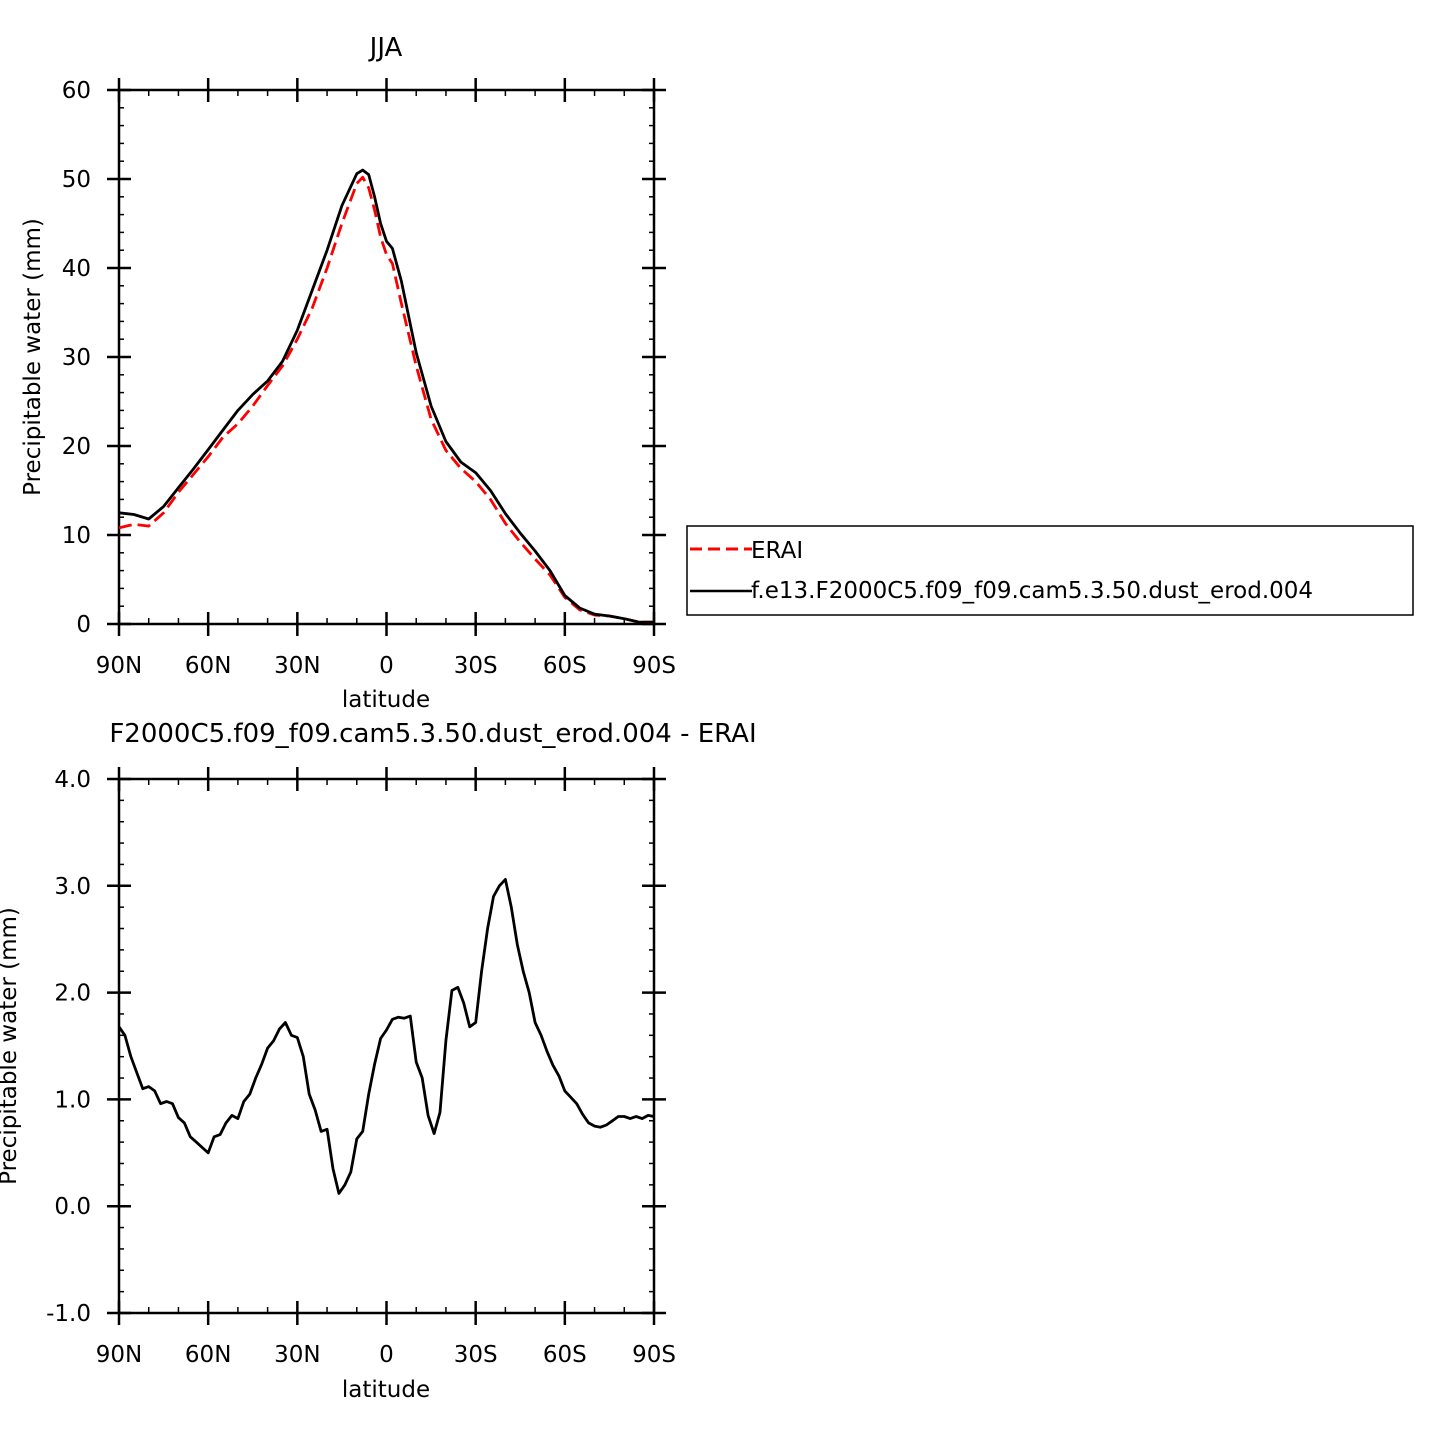 Image resolution: width=1433 pixels, height=1434 pixels. What do you see at coordinates (11, 1046) in the screenshot?
I see `bottom-chart-y-axis-label: Precipitable water (mm)` at bounding box center [11, 1046].